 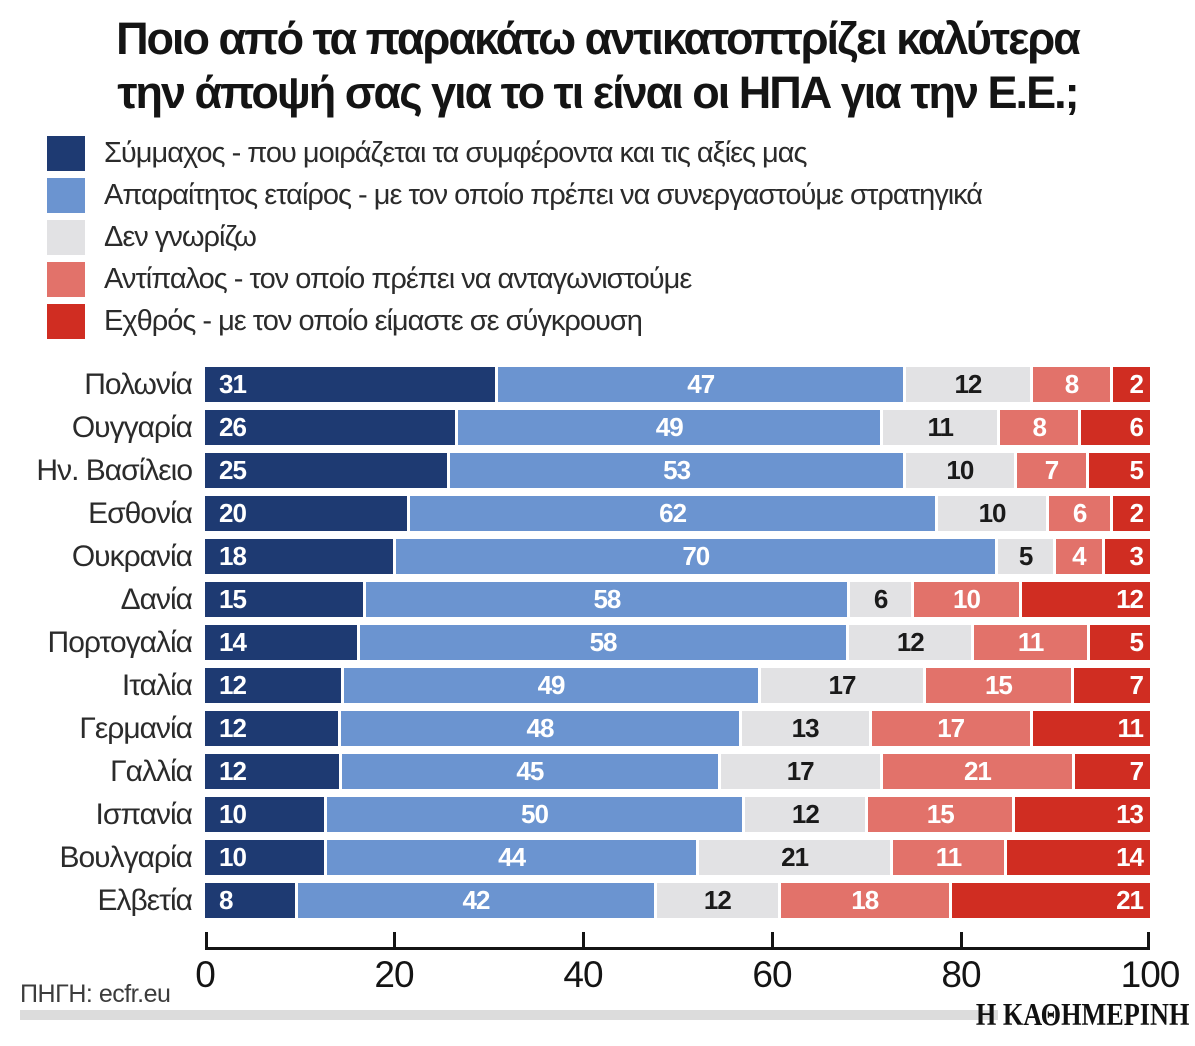 What do you see at coordinates (114, 470) in the screenshot?
I see `country-label: Ην. Βασίλειο` at bounding box center [114, 470].